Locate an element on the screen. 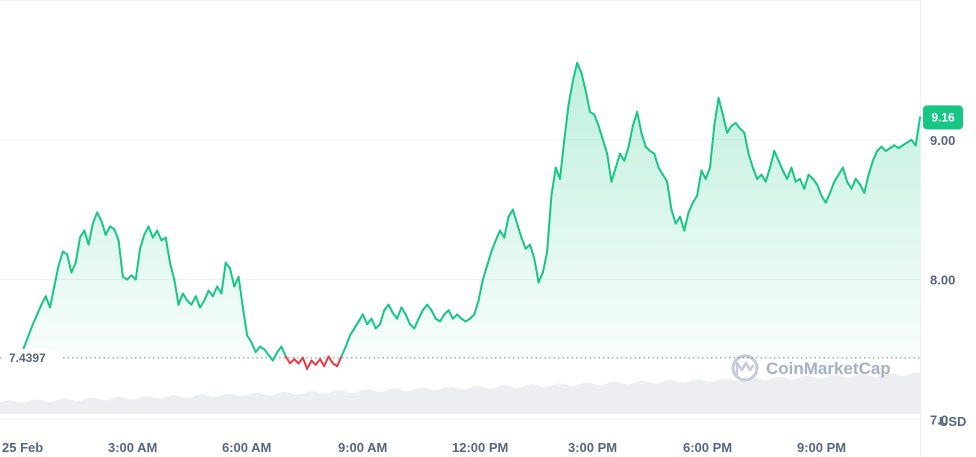 The image size is (976, 457). current-price-tag-bg is located at coordinates (943, 117).